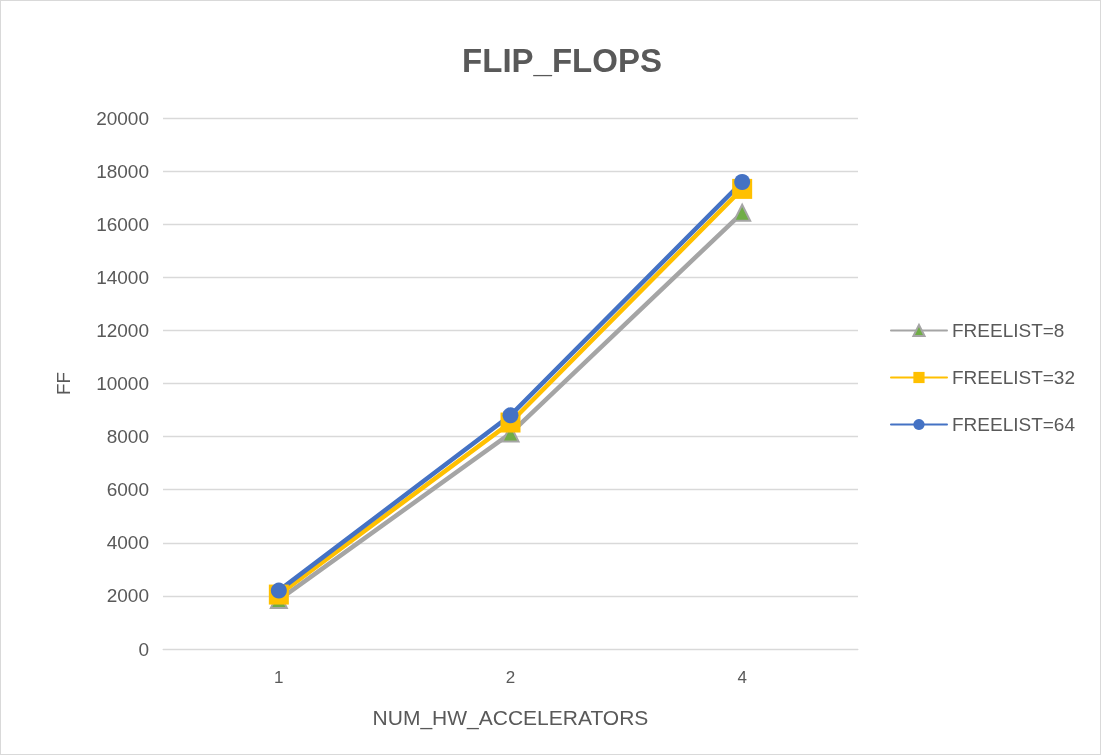 This screenshot has height=755, width=1101. What do you see at coordinates (127, 437) in the screenshot?
I see `y-tick-label: 8000` at bounding box center [127, 437].